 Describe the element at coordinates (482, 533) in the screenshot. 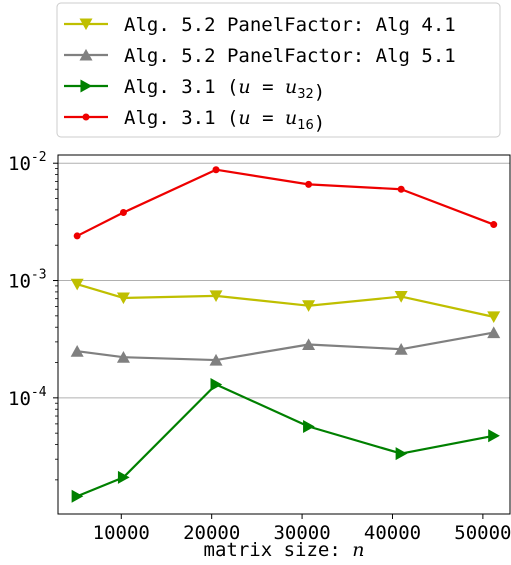

I see `x-tick-label: 50000` at that location.